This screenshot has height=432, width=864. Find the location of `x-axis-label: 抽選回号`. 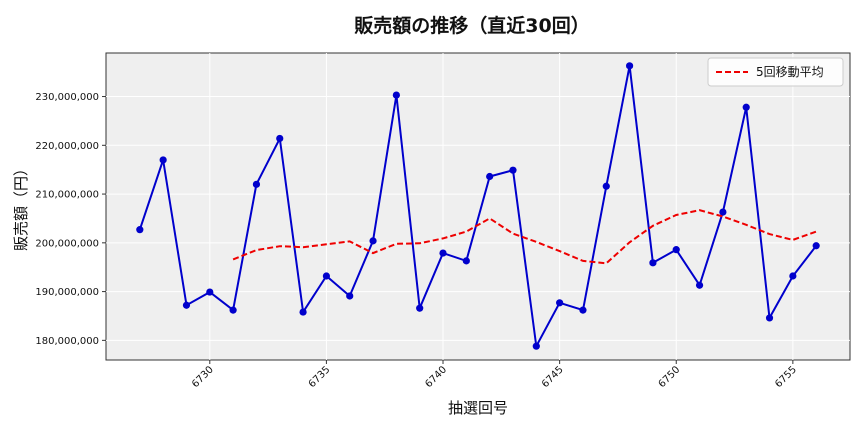

x-axis-label: 抽選回号 is located at coordinates (478, 408).